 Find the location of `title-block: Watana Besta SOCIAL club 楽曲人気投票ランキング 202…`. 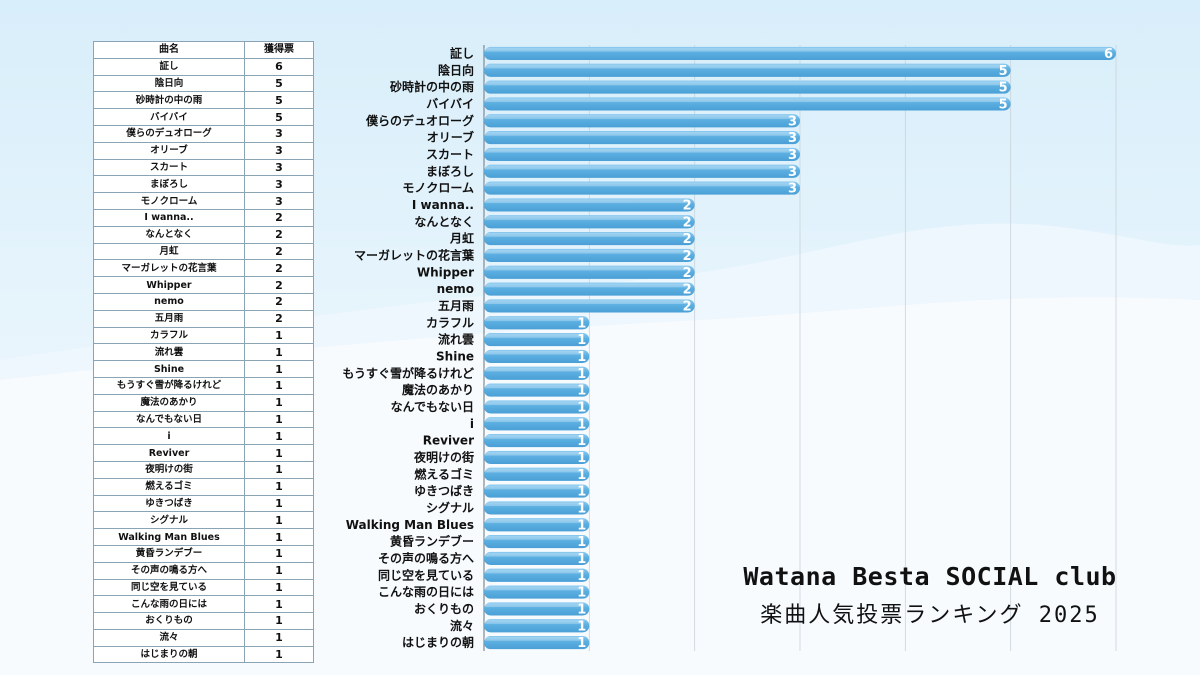

title-block: Watana Besta SOCIAL club 楽曲人気投票ランキング 202… is located at coordinates (930, 595).